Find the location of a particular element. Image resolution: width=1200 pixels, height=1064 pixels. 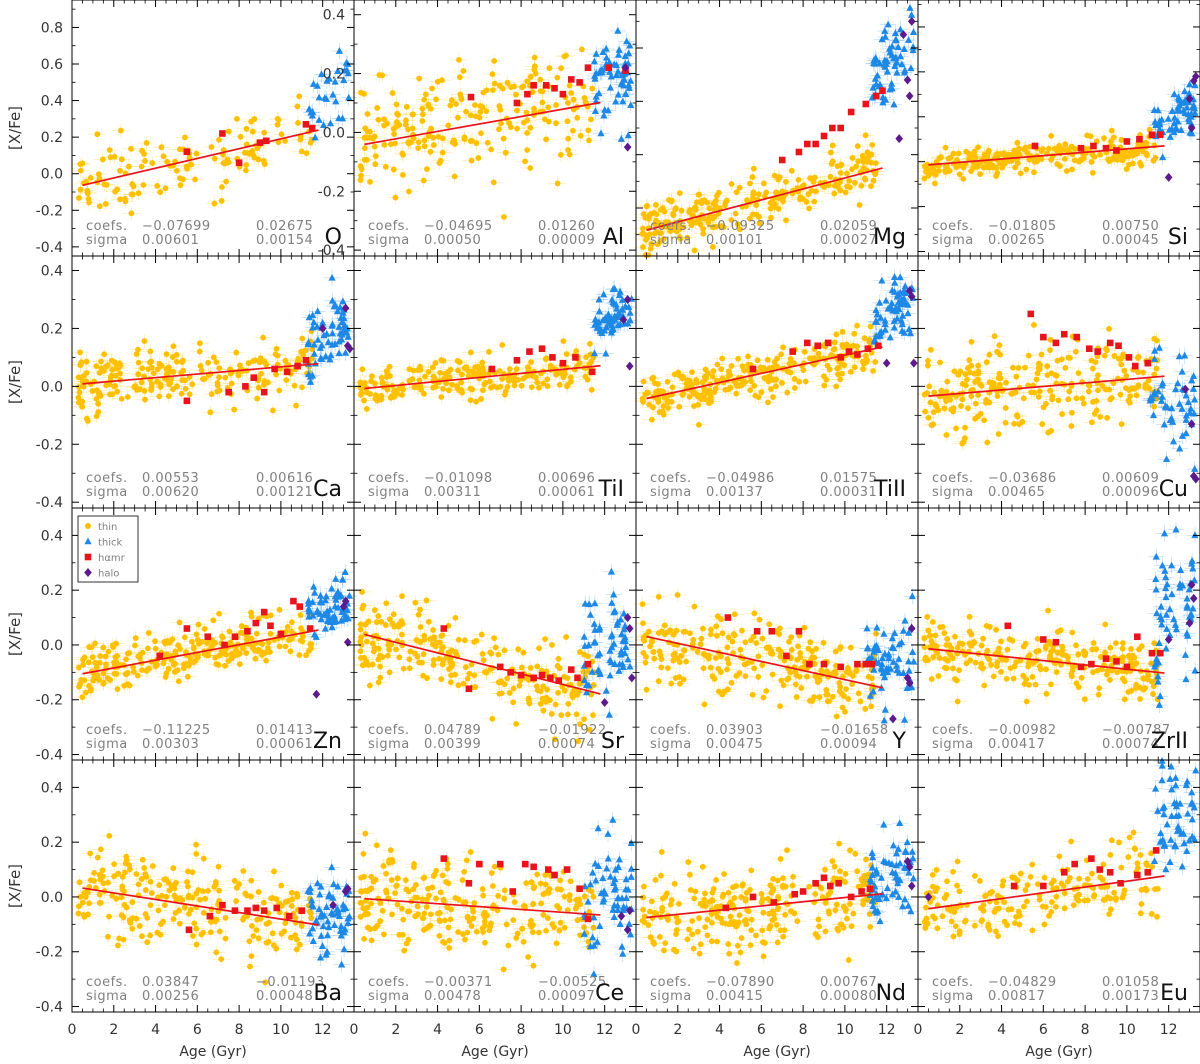

sigma-intercept: 0.00601 is located at coordinates (170, 240).